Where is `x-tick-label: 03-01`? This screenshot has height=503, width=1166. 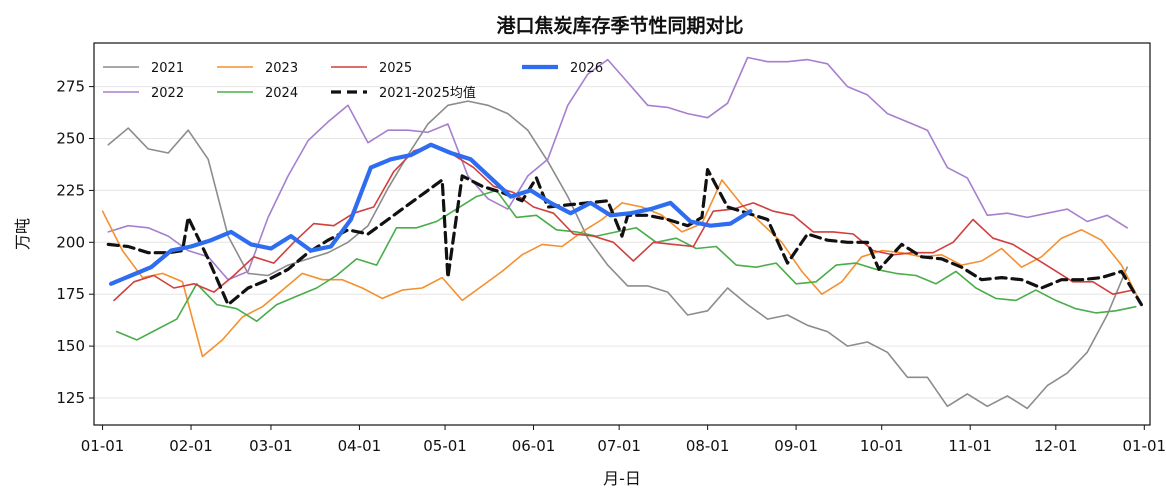
x-tick-label: 03-01 is located at coordinates (271, 446).